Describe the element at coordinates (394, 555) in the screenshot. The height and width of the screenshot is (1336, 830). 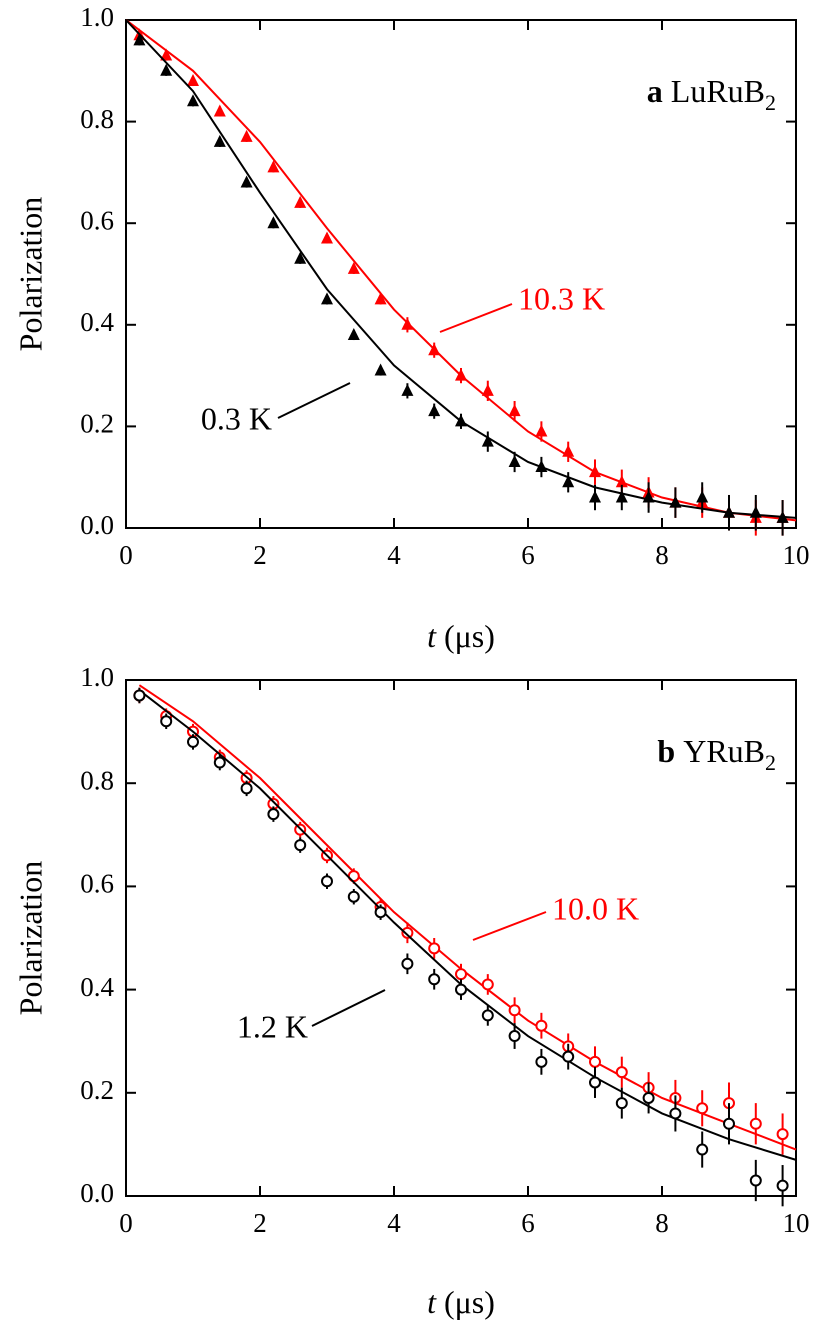
I see `x-tick-label: 4` at that location.